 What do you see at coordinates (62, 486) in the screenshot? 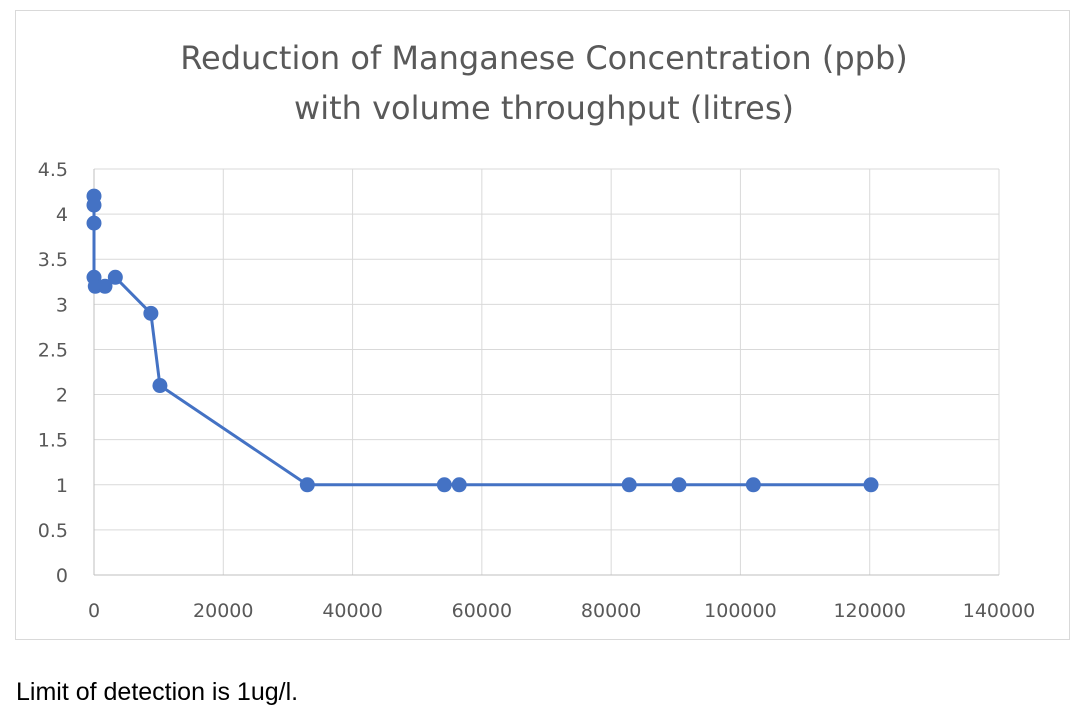
I see `y-tick-label: 1` at bounding box center [62, 486].